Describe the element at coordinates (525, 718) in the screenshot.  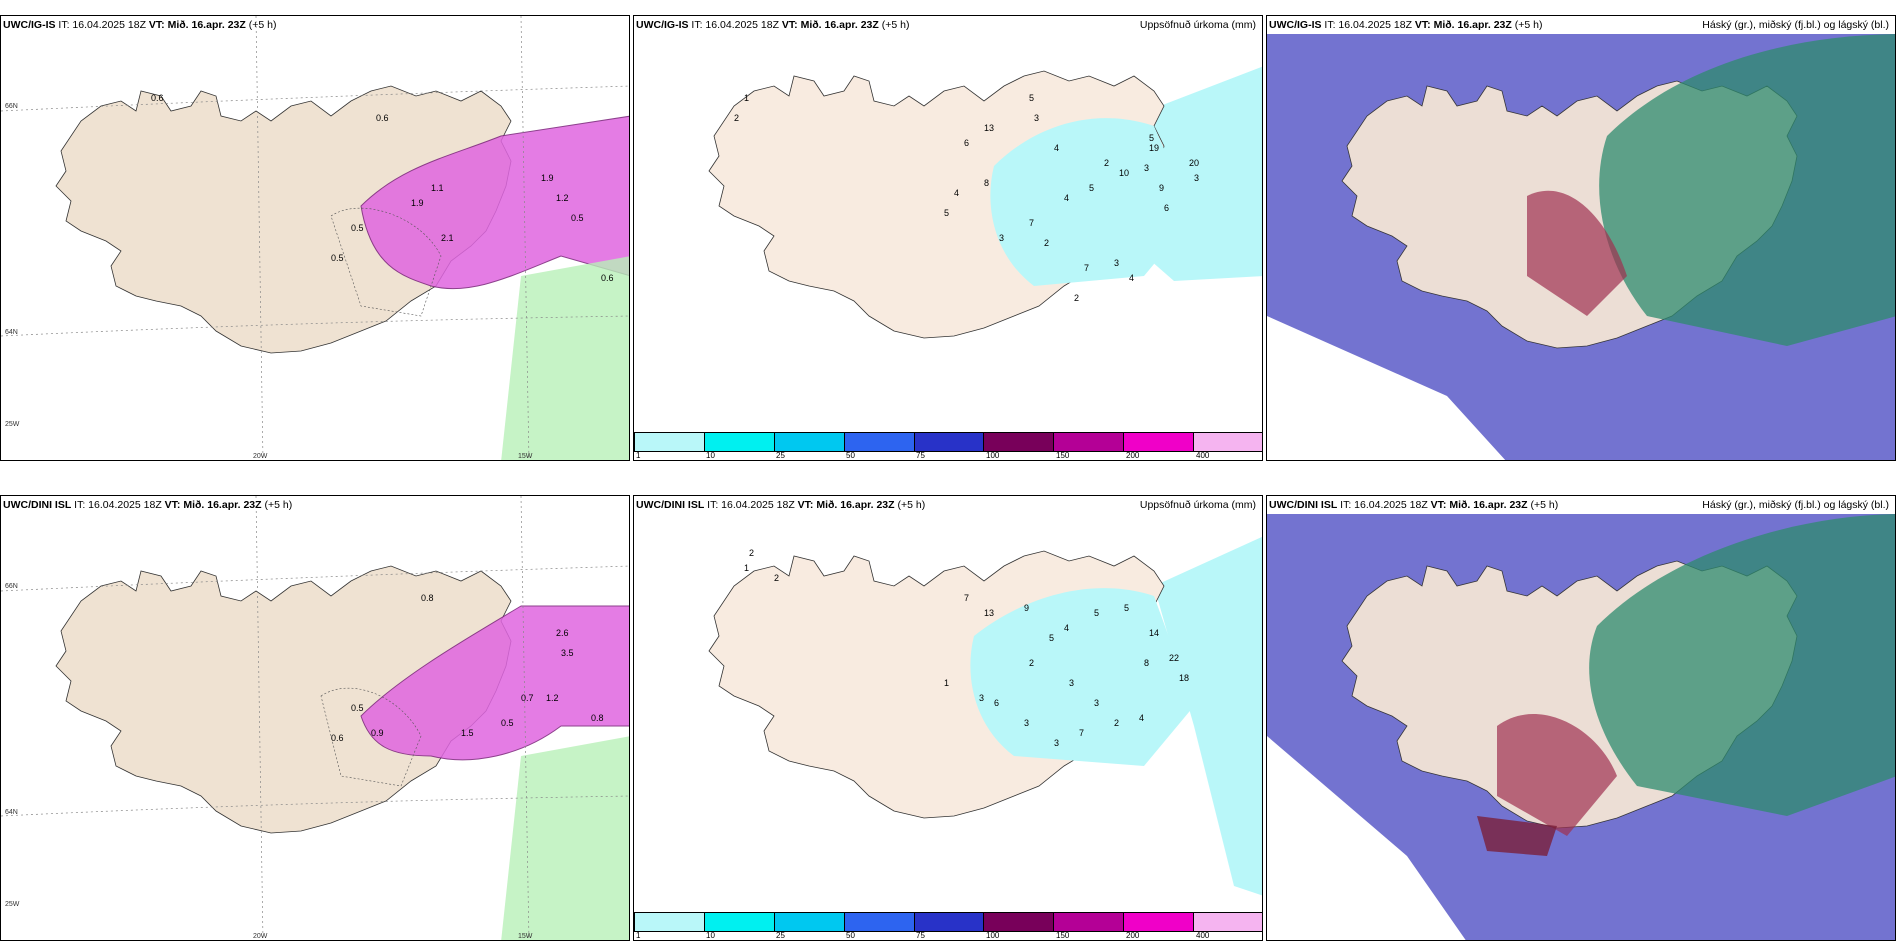
I see `lon-line` at that location.